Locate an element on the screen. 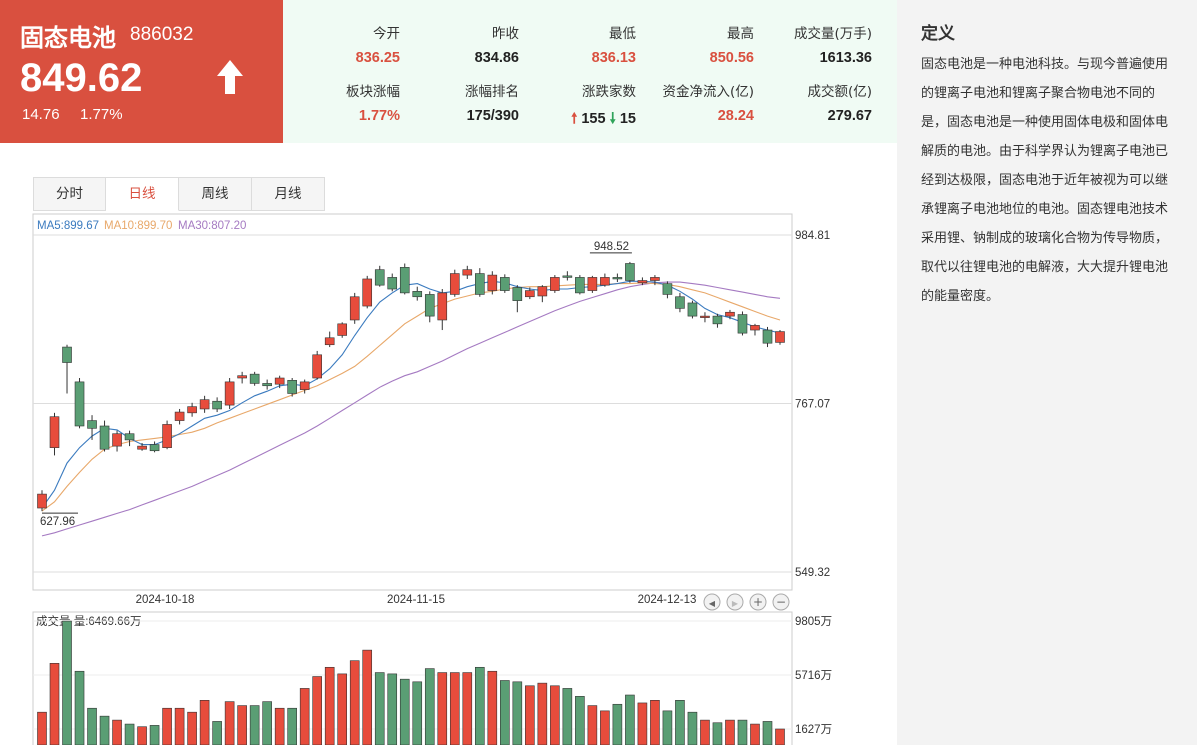  nav-left-icon: ◀ is located at coordinates (712, 602).